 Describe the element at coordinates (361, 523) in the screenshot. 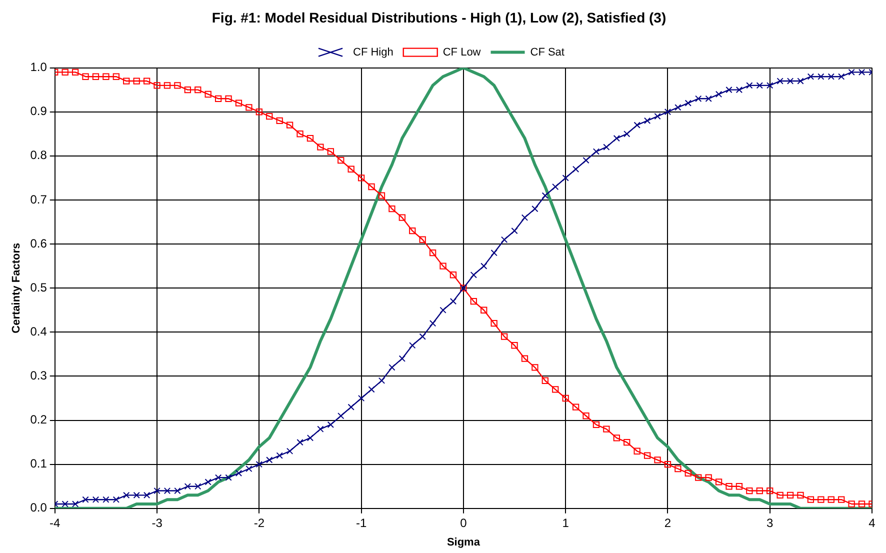

I see `x-tick-label: -1` at that location.